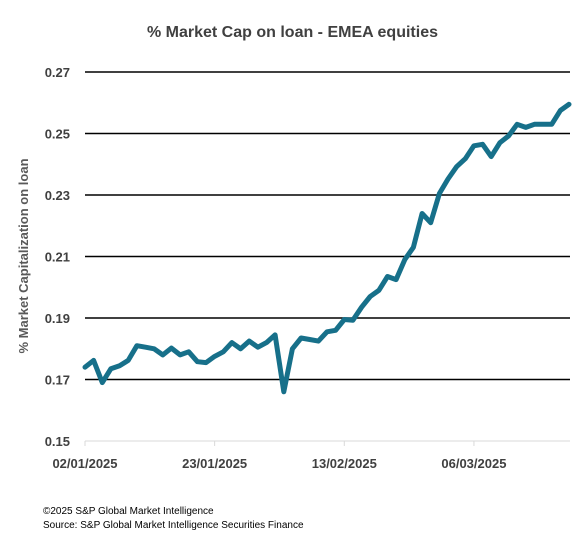 Image resolution: width=585 pixels, height=535 pixels. Describe the element at coordinates (128, 511) in the screenshot. I see `copyright-note: ©2025 S&P Global Market Intelligence` at that location.